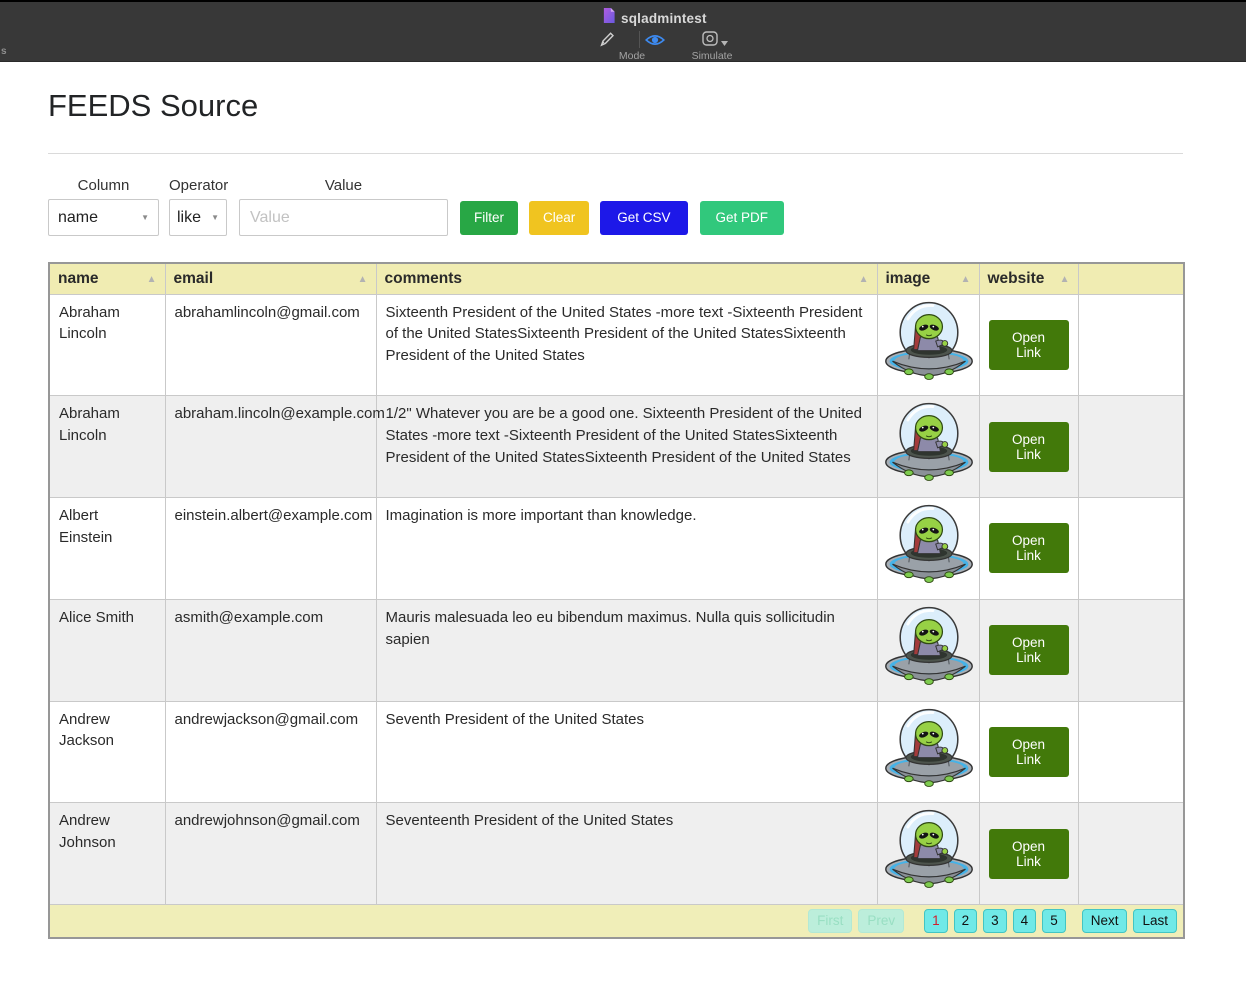 The width and height of the screenshot is (1246, 993). What do you see at coordinates (626, 752) in the screenshot?
I see `cell-comments: Seventh President of the United States` at bounding box center [626, 752].